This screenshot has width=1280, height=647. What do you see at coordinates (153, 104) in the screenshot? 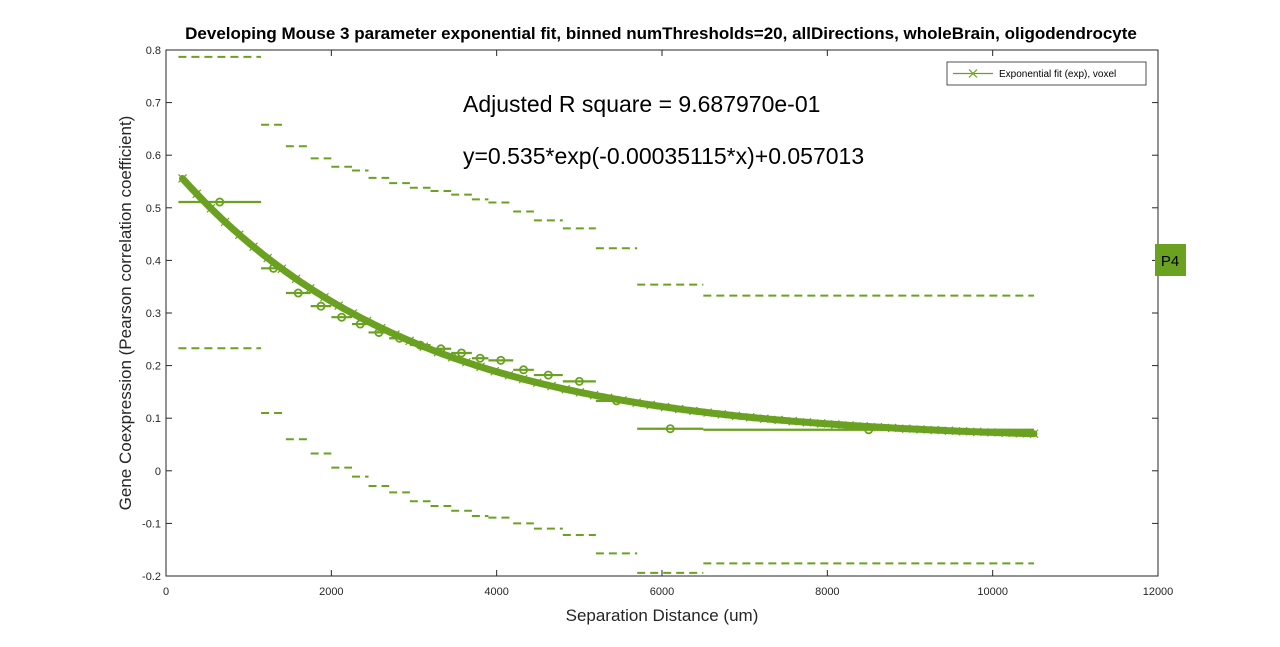
I see `y-tick-label: 0.7` at bounding box center [153, 104].